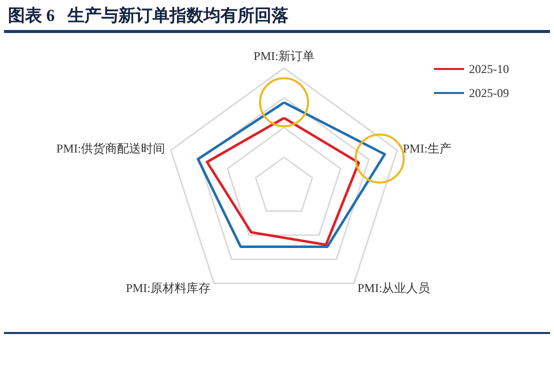 Image resolution: width=554 pixels, height=370 pixels. Describe the element at coordinates (427, 148) in the screenshot. I see `spoke-label: PMI:生产` at that location.